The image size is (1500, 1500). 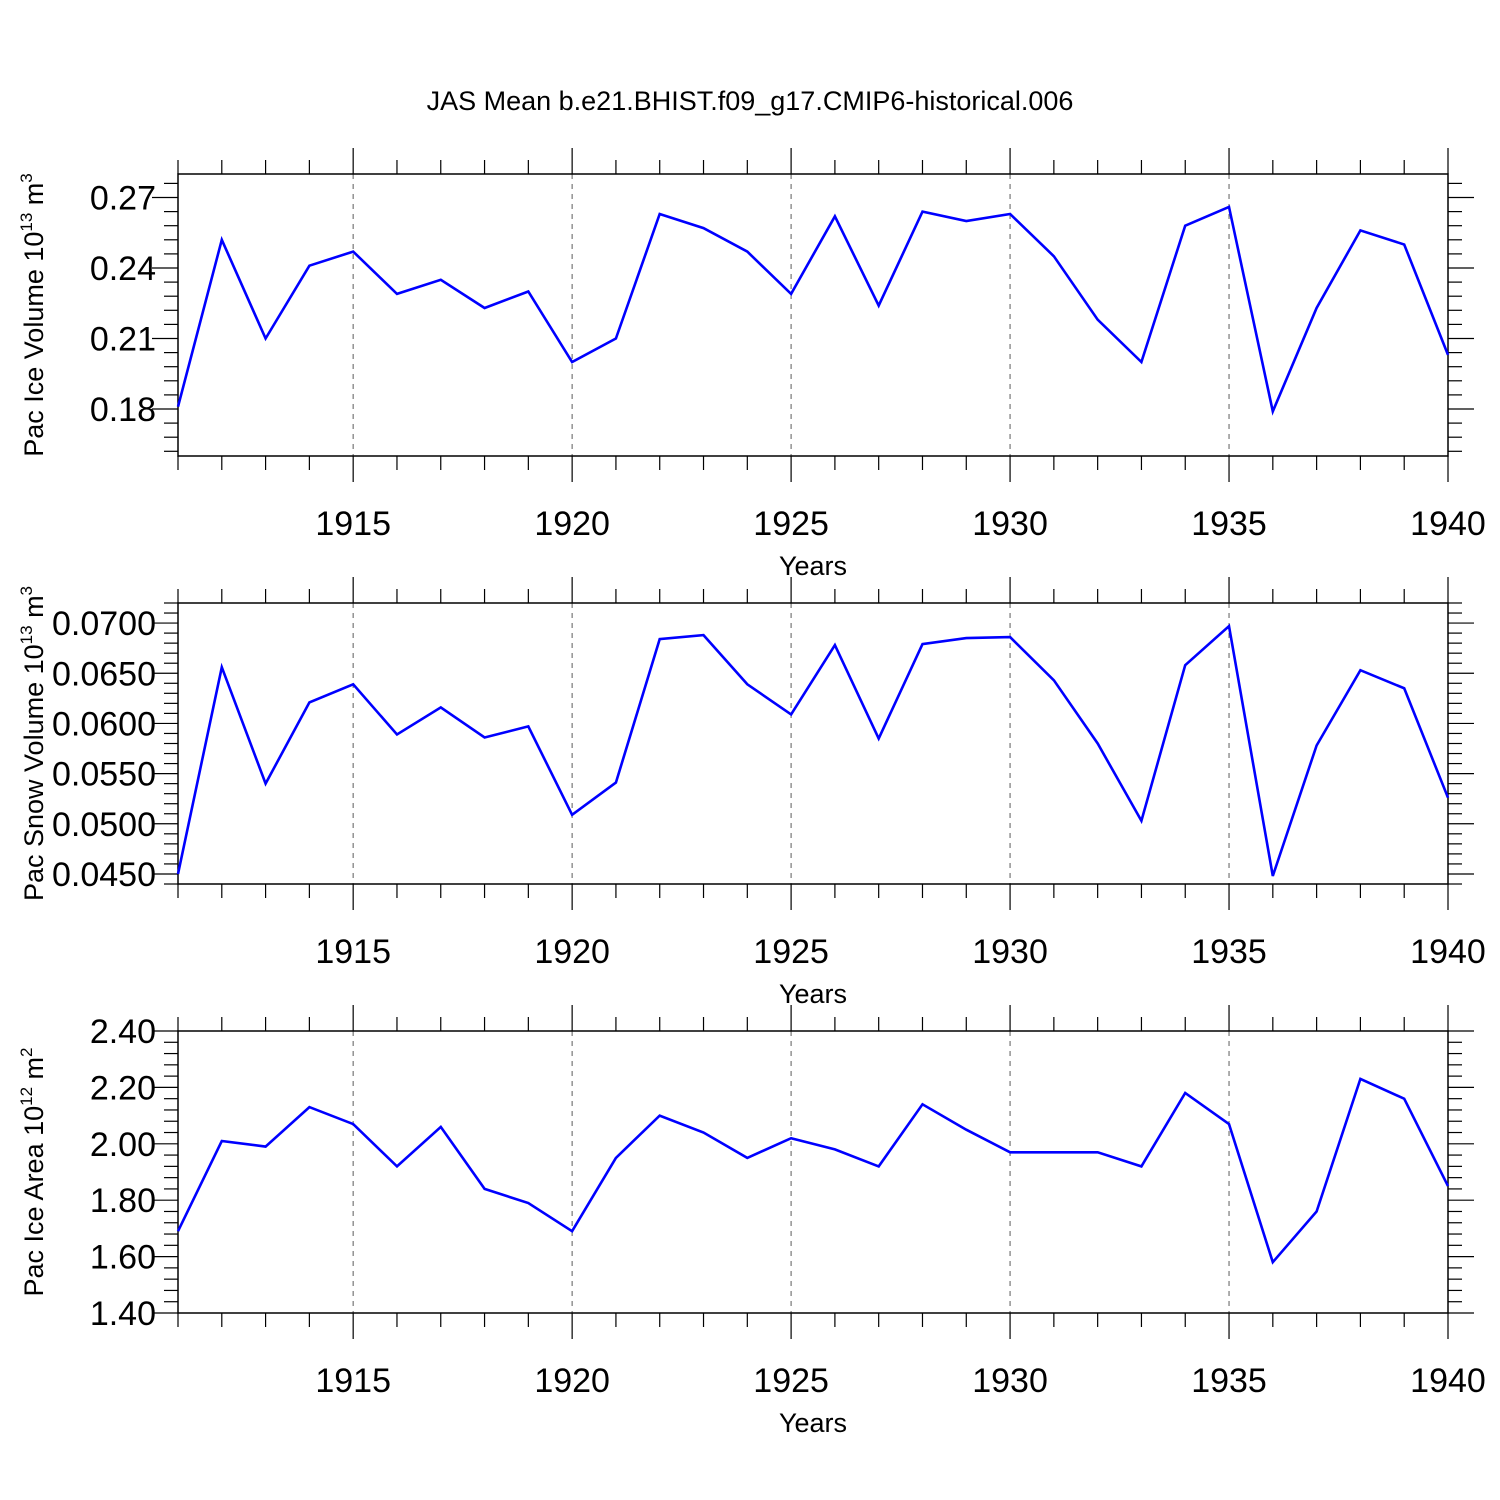 What do you see at coordinates (123, 1145) in the screenshot?
I see `y-tick-label: 2.00` at bounding box center [123, 1145].